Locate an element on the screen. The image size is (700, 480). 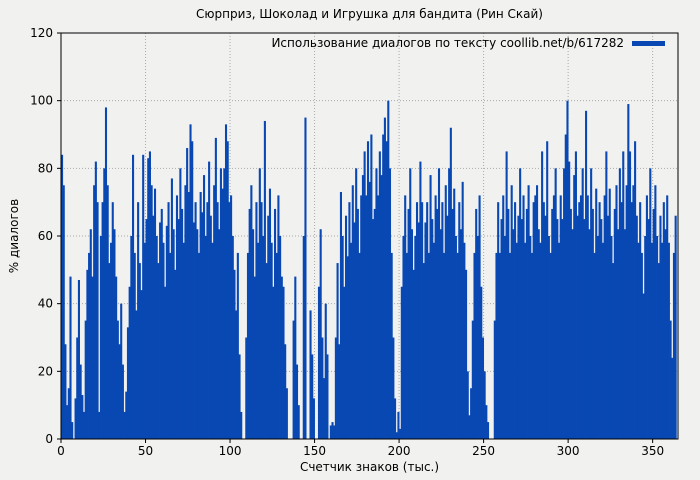
x-tick-label: 200 is located at coordinates (399, 451).